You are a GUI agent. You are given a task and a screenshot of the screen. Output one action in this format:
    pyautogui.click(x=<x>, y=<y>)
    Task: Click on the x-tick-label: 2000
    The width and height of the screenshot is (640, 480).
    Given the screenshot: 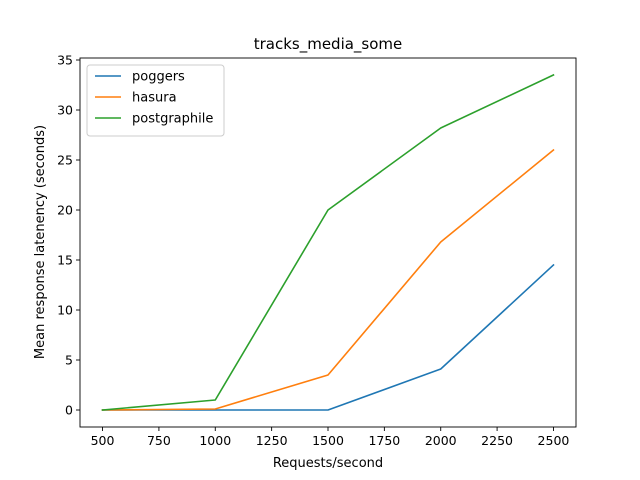 What is the action you would take?
    pyautogui.click(x=441, y=440)
    